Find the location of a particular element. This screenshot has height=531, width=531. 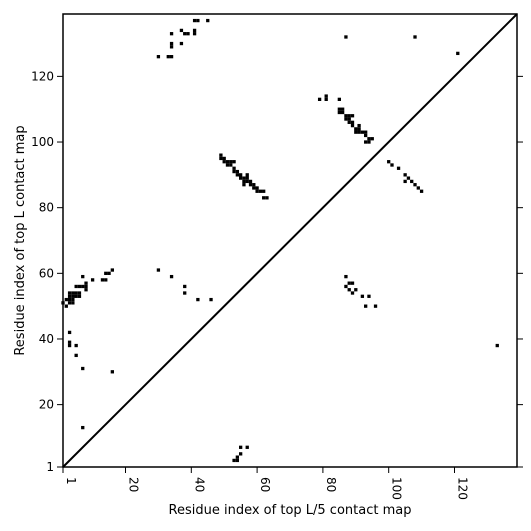

y-tick-label: 60 is located at coordinates (46, 273).